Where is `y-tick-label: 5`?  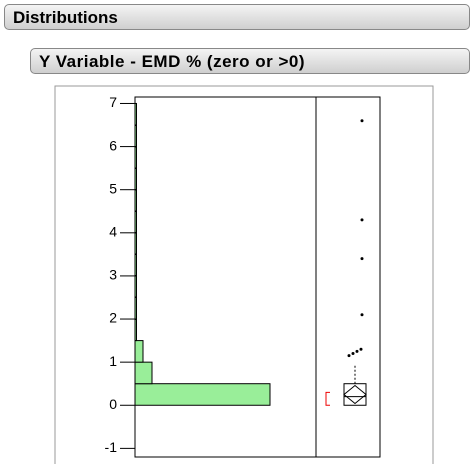 y-tick-label: 5 is located at coordinates (113, 188).